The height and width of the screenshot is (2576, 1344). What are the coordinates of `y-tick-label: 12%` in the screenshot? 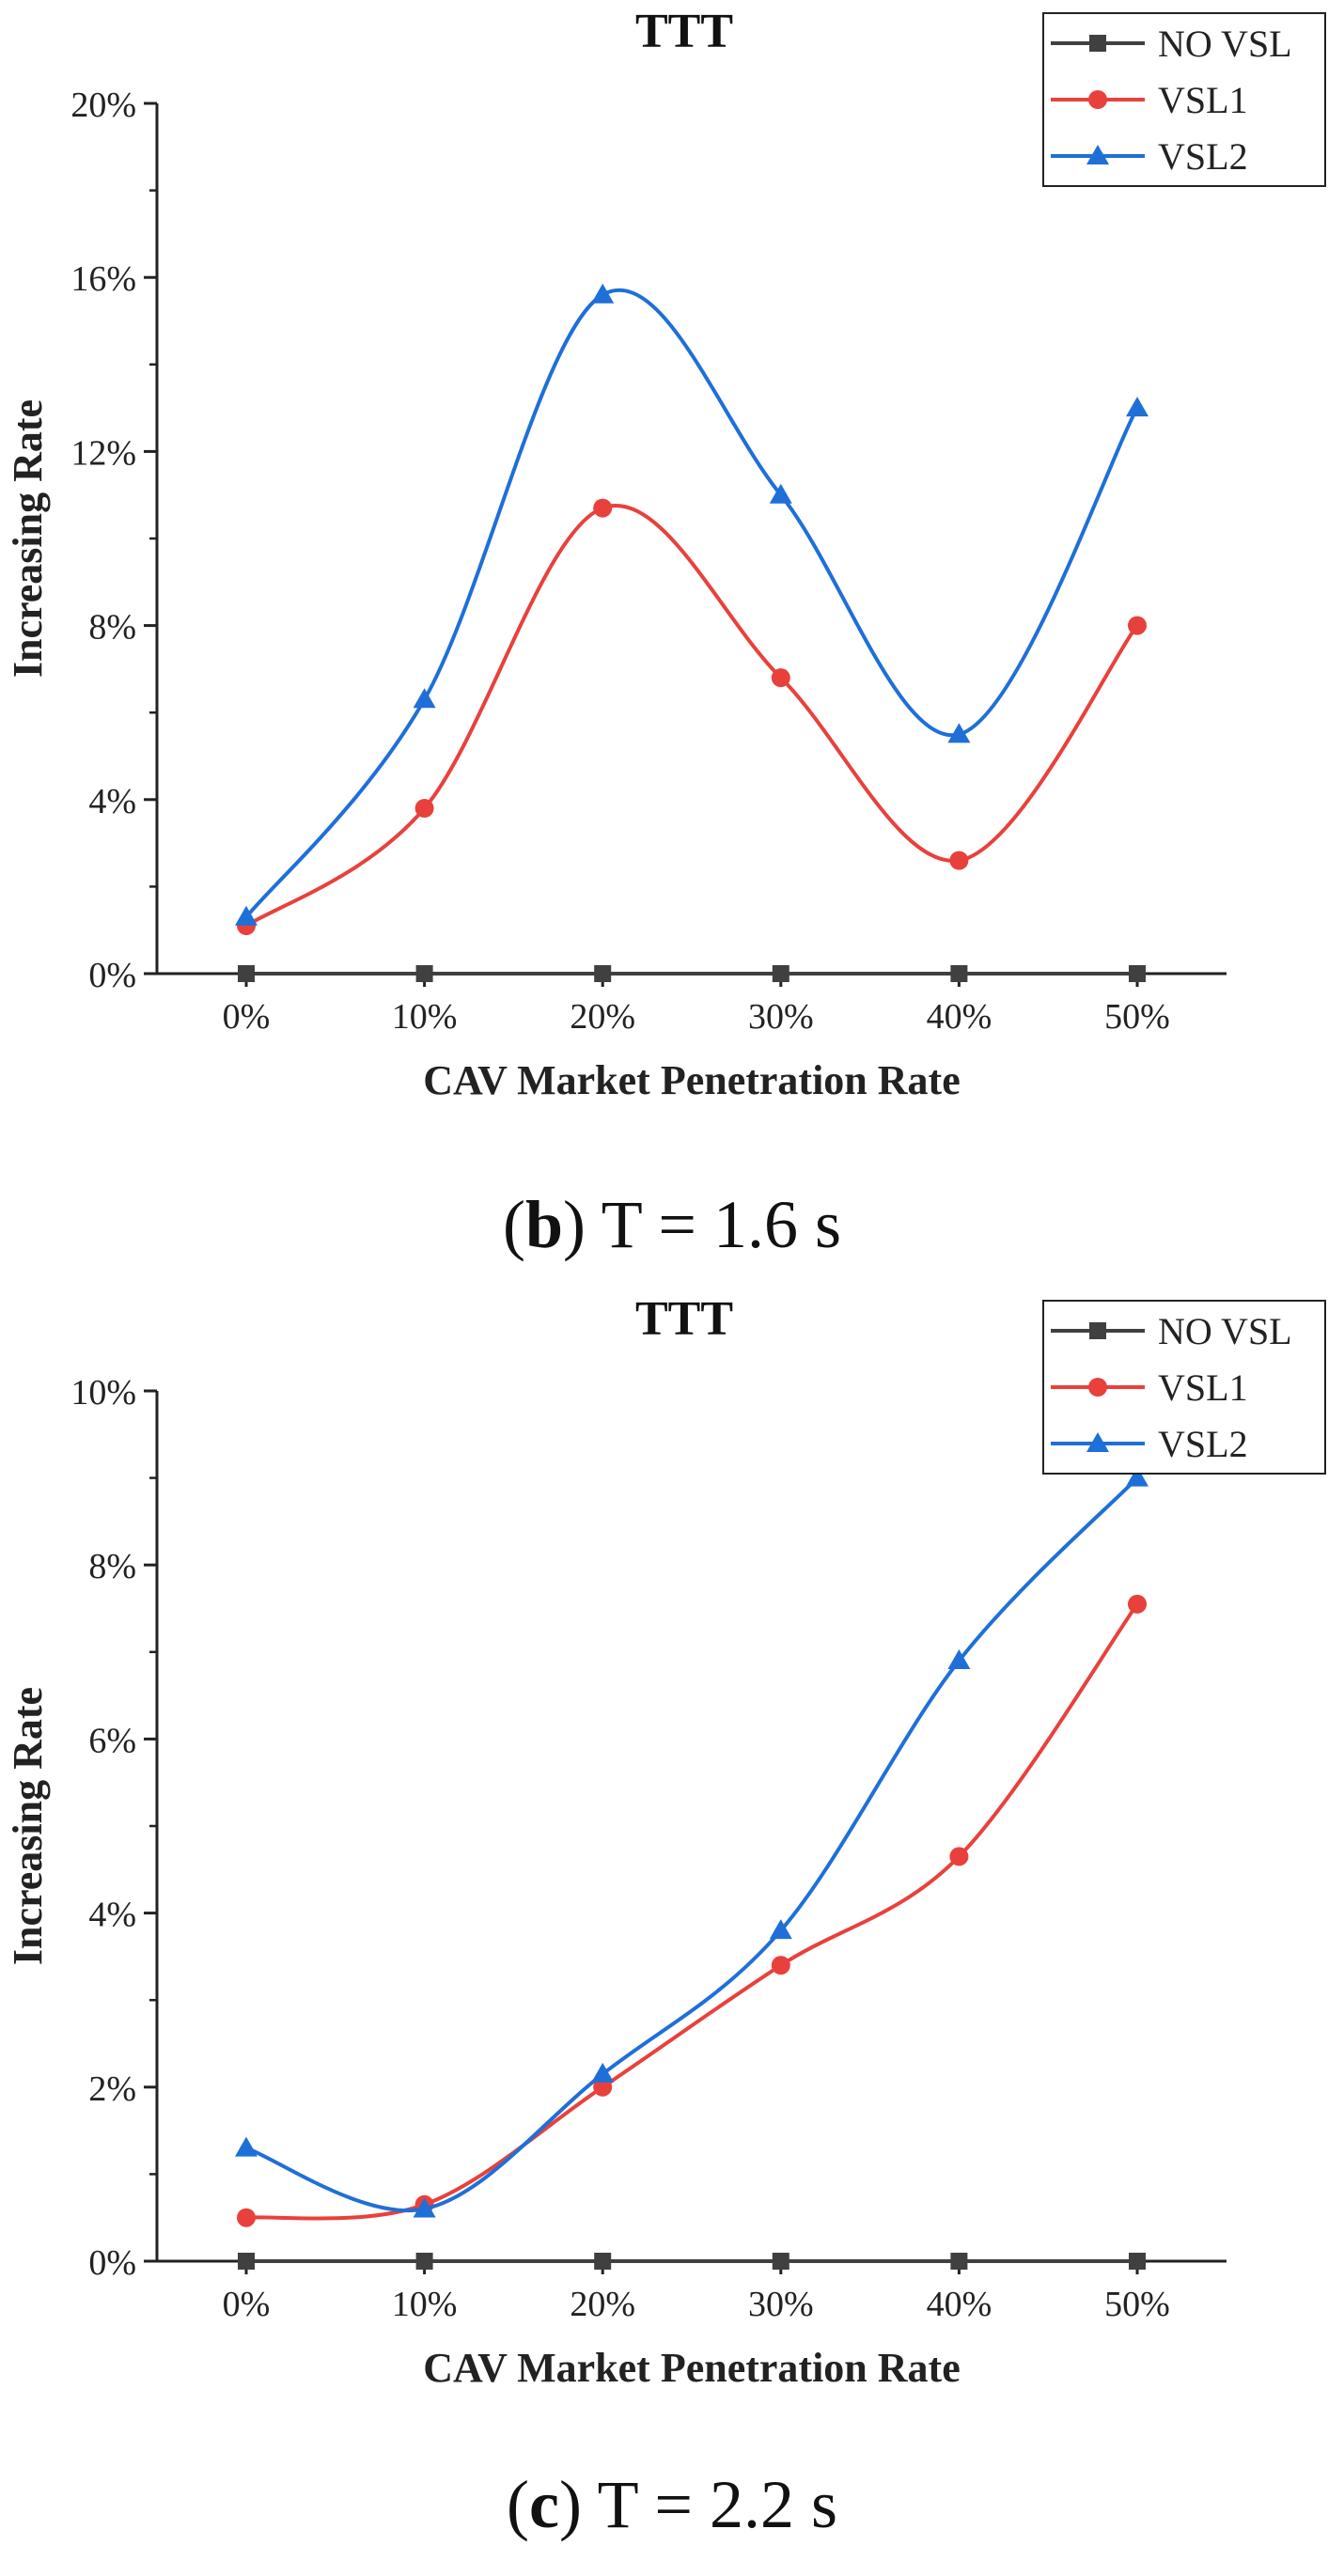 It's located at (103, 453).